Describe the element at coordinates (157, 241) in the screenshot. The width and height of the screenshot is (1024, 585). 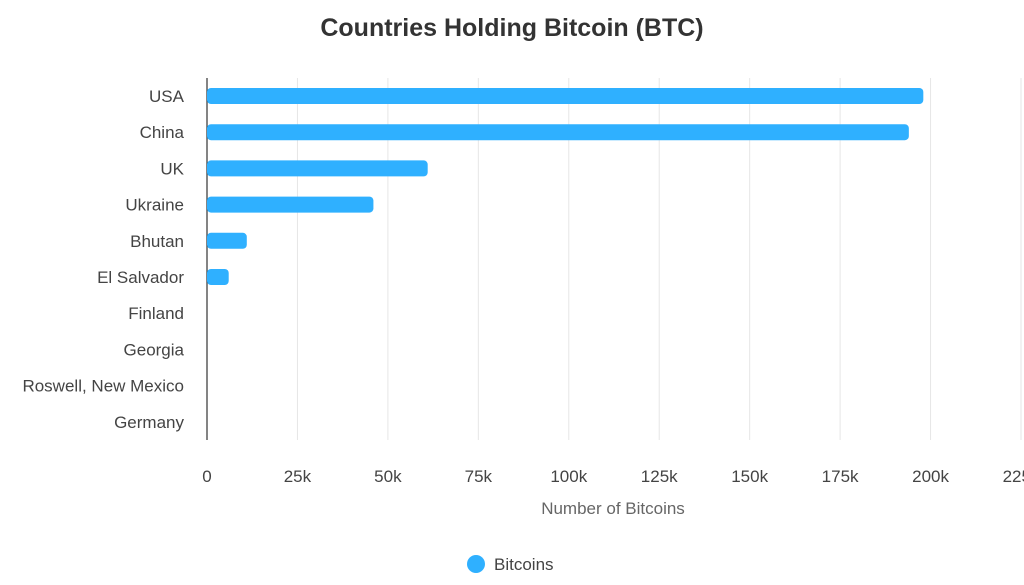
I see `y-tick-label: Bhutan` at that location.